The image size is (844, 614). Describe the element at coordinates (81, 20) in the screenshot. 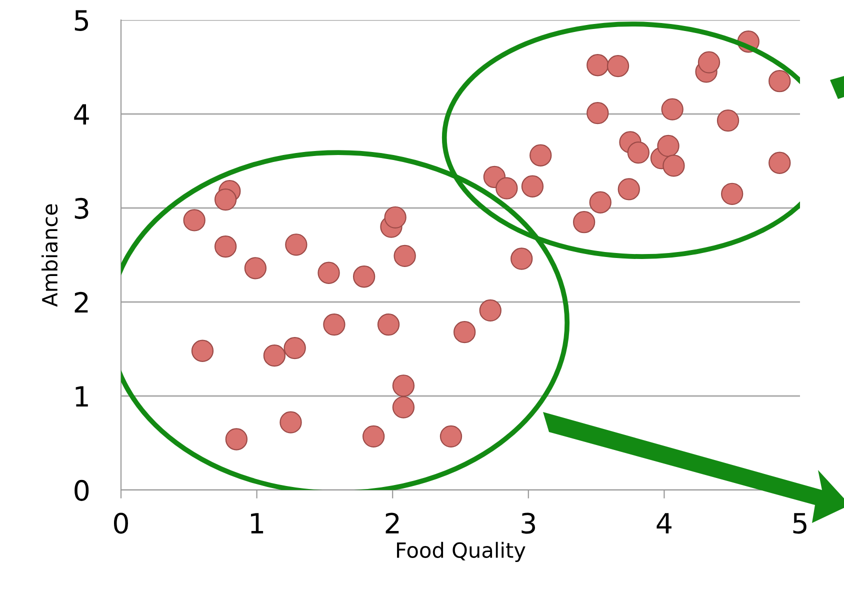

I see `y-tick-label: 5` at that location.